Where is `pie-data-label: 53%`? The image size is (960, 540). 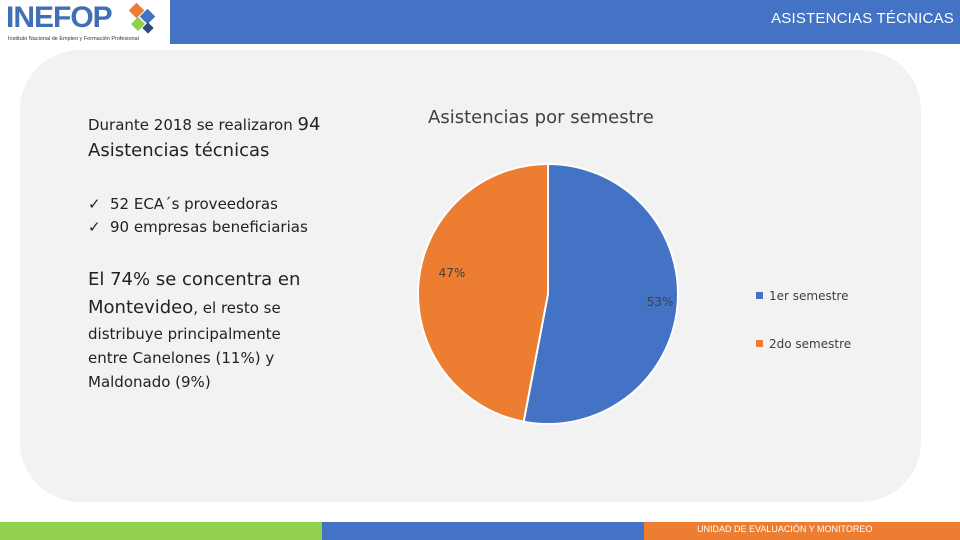
pie-data-label: 53% is located at coordinates (660, 302).